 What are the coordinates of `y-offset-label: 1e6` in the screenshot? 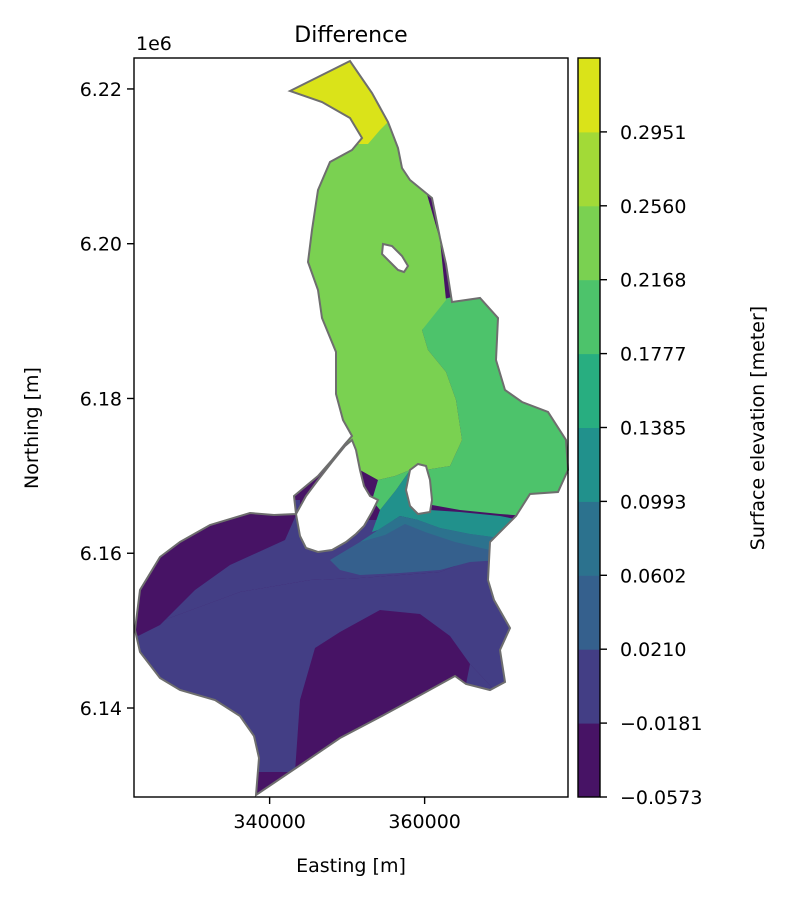 It's located at (154, 44).